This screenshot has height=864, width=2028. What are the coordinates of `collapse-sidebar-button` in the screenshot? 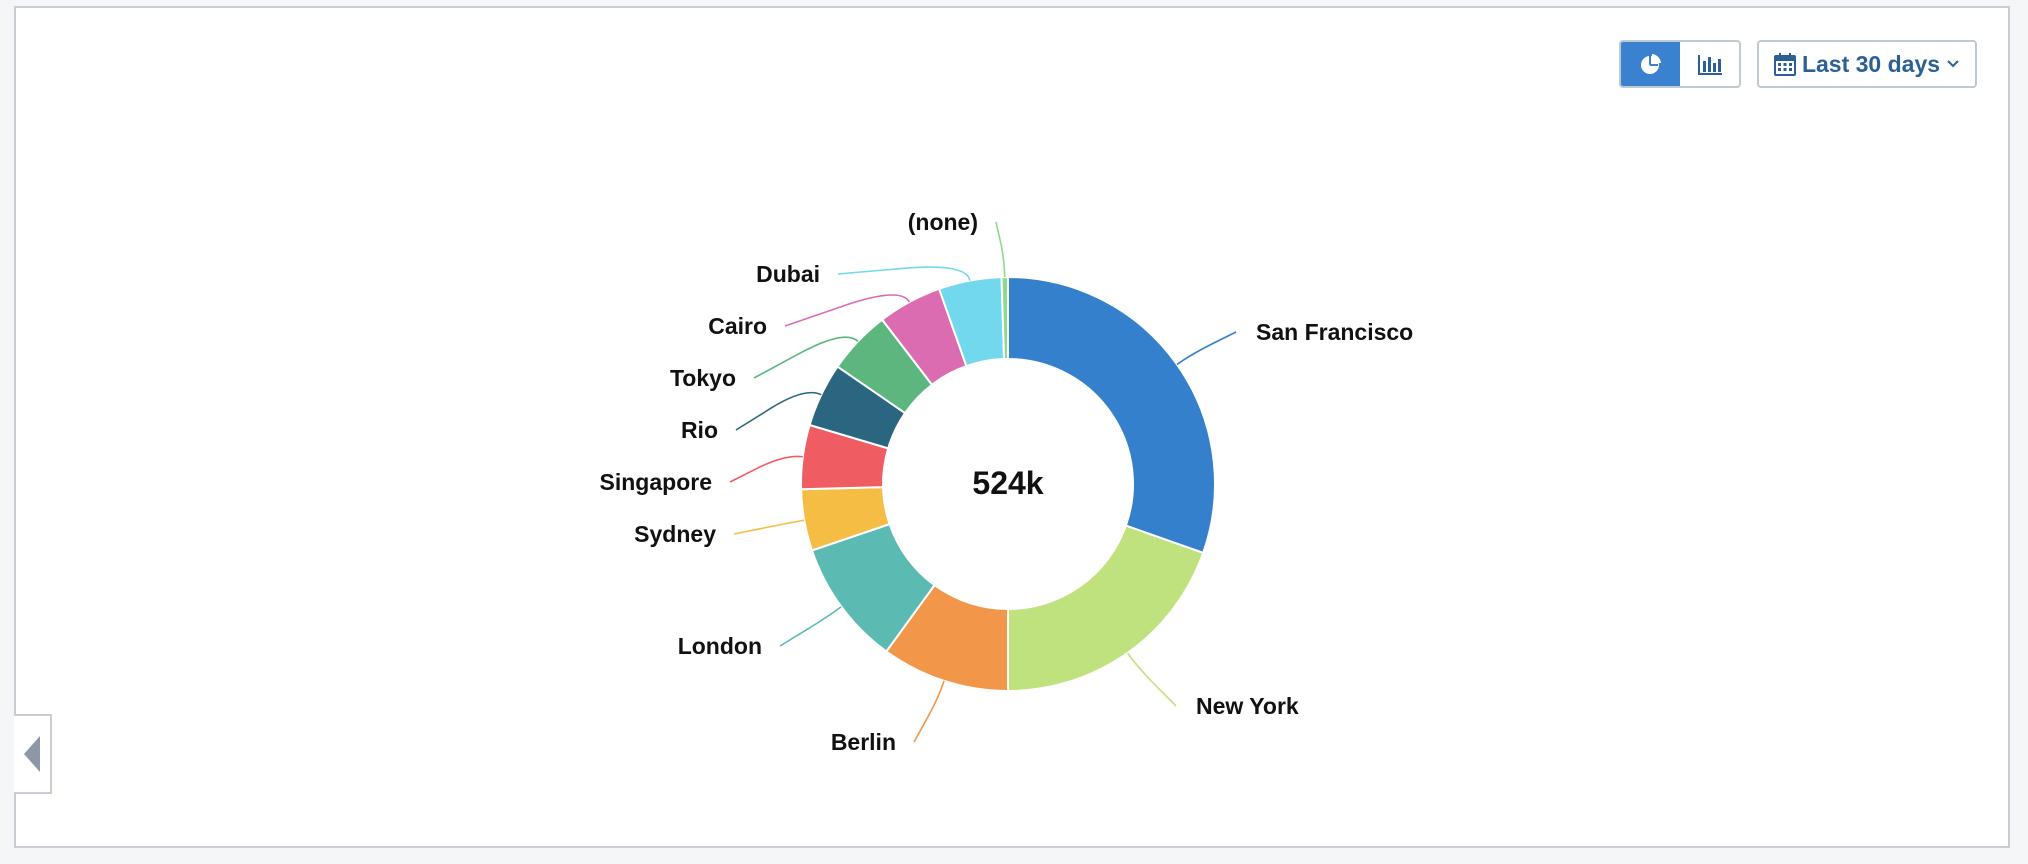 It's located at (33, 754).